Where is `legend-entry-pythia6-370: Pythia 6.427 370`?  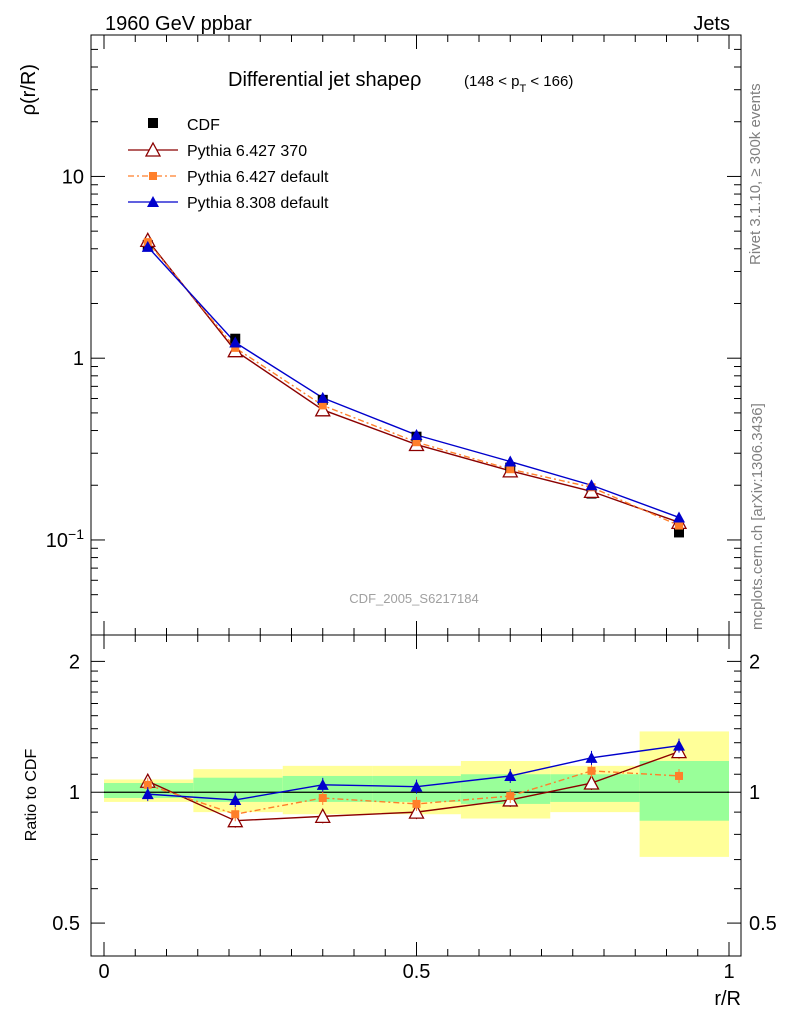 legend-entry-pythia6-370: Pythia 6.427 370 is located at coordinates (217, 150).